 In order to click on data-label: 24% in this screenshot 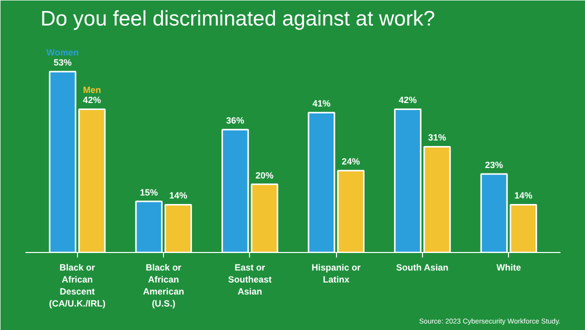, I will do `click(351, 161)`.